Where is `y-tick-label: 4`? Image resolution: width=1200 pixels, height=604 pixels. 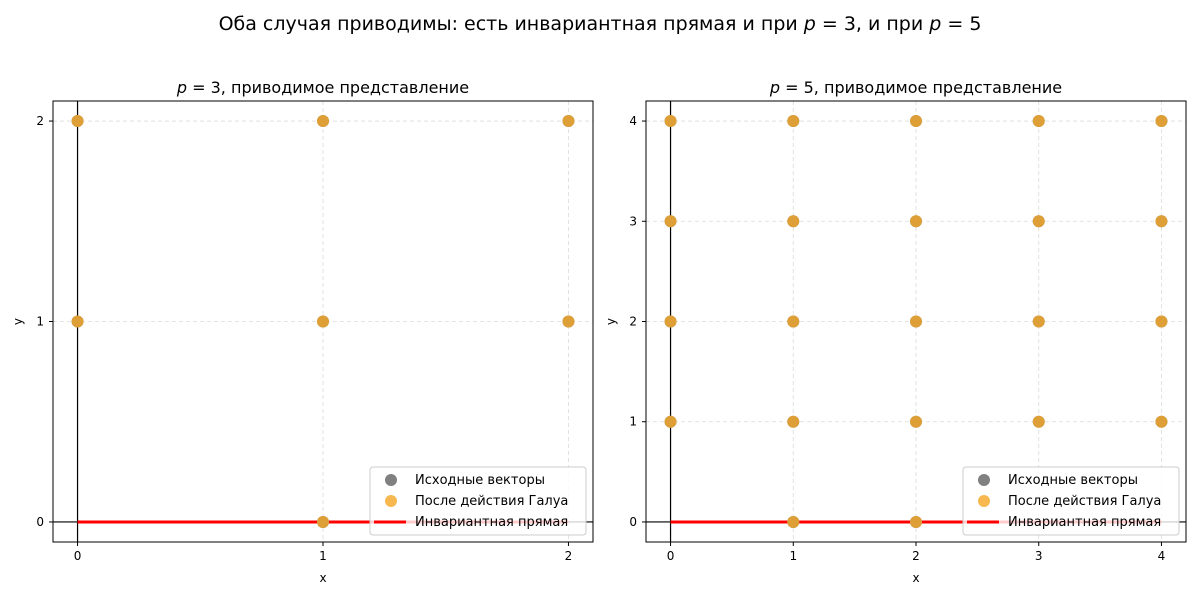
y-tick-label: 4 is located at coordinates (633, 121).